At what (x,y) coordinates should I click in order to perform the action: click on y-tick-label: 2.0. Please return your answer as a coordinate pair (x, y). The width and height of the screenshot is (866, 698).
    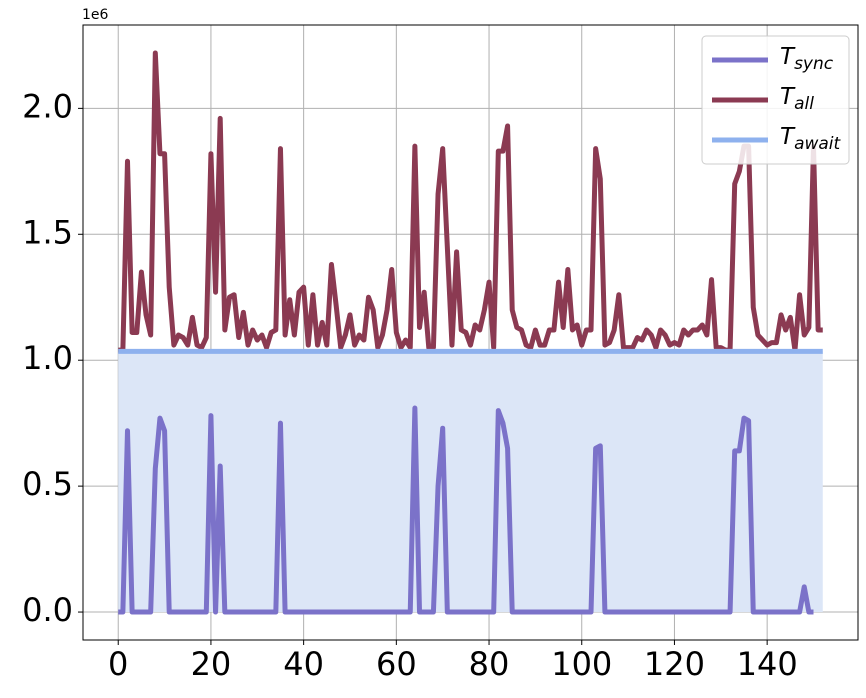
    Looking at the image, I should click on (47, 106).